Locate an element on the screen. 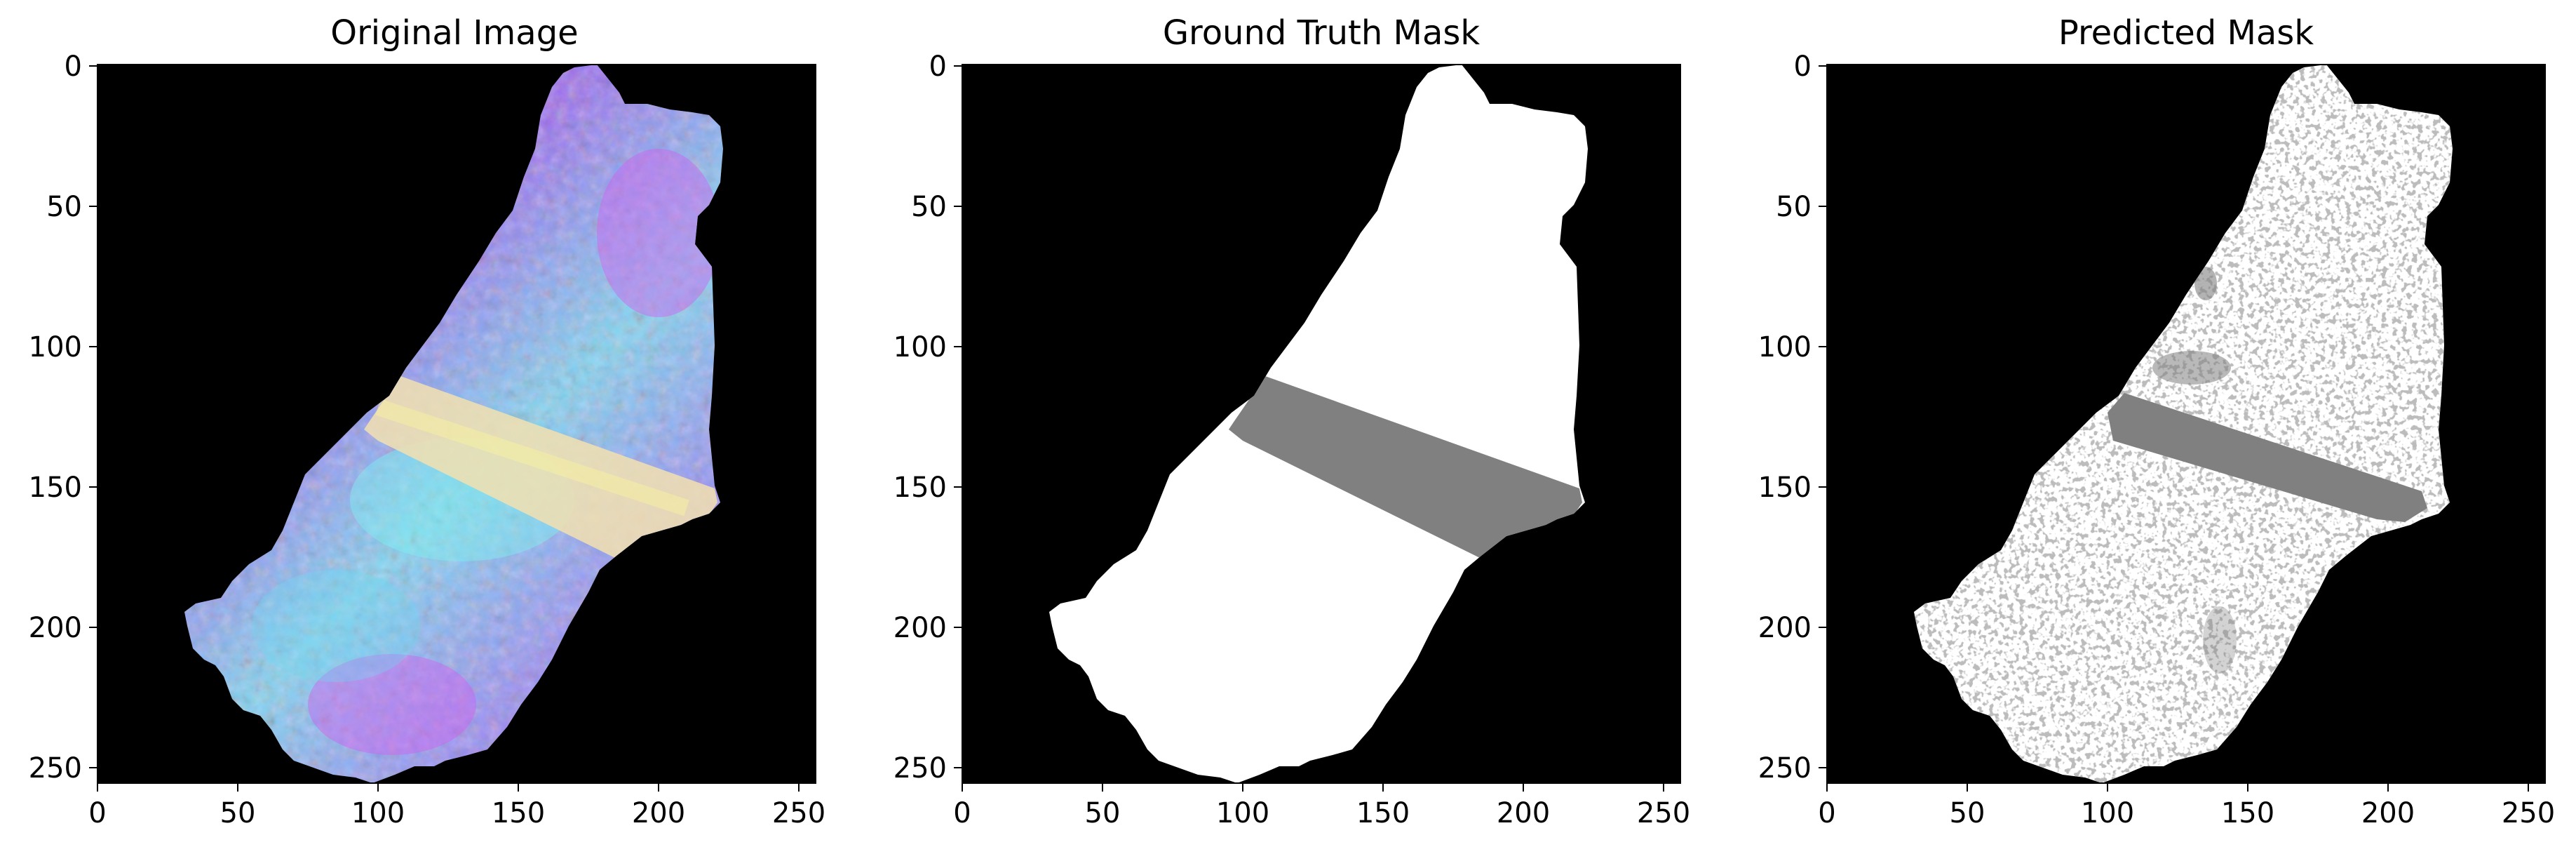 This screenshot has height=854, width=2576. y-axis-predicted: 0 50 100 150 200 250 is located at coordinates (1792, 418).